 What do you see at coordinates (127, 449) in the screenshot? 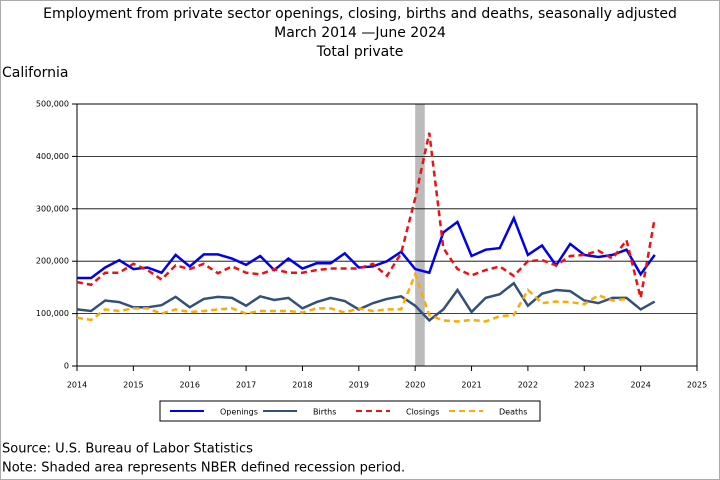
I see `source-note: Source: U.S. Bureau of Labor Statistics` at bounding box center [127, 449].